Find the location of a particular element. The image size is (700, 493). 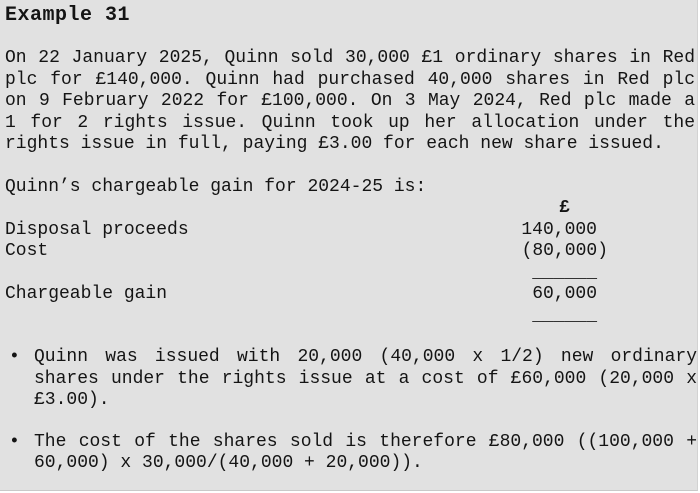

row-label-cost: Cost is located at coordinates (27, 251).